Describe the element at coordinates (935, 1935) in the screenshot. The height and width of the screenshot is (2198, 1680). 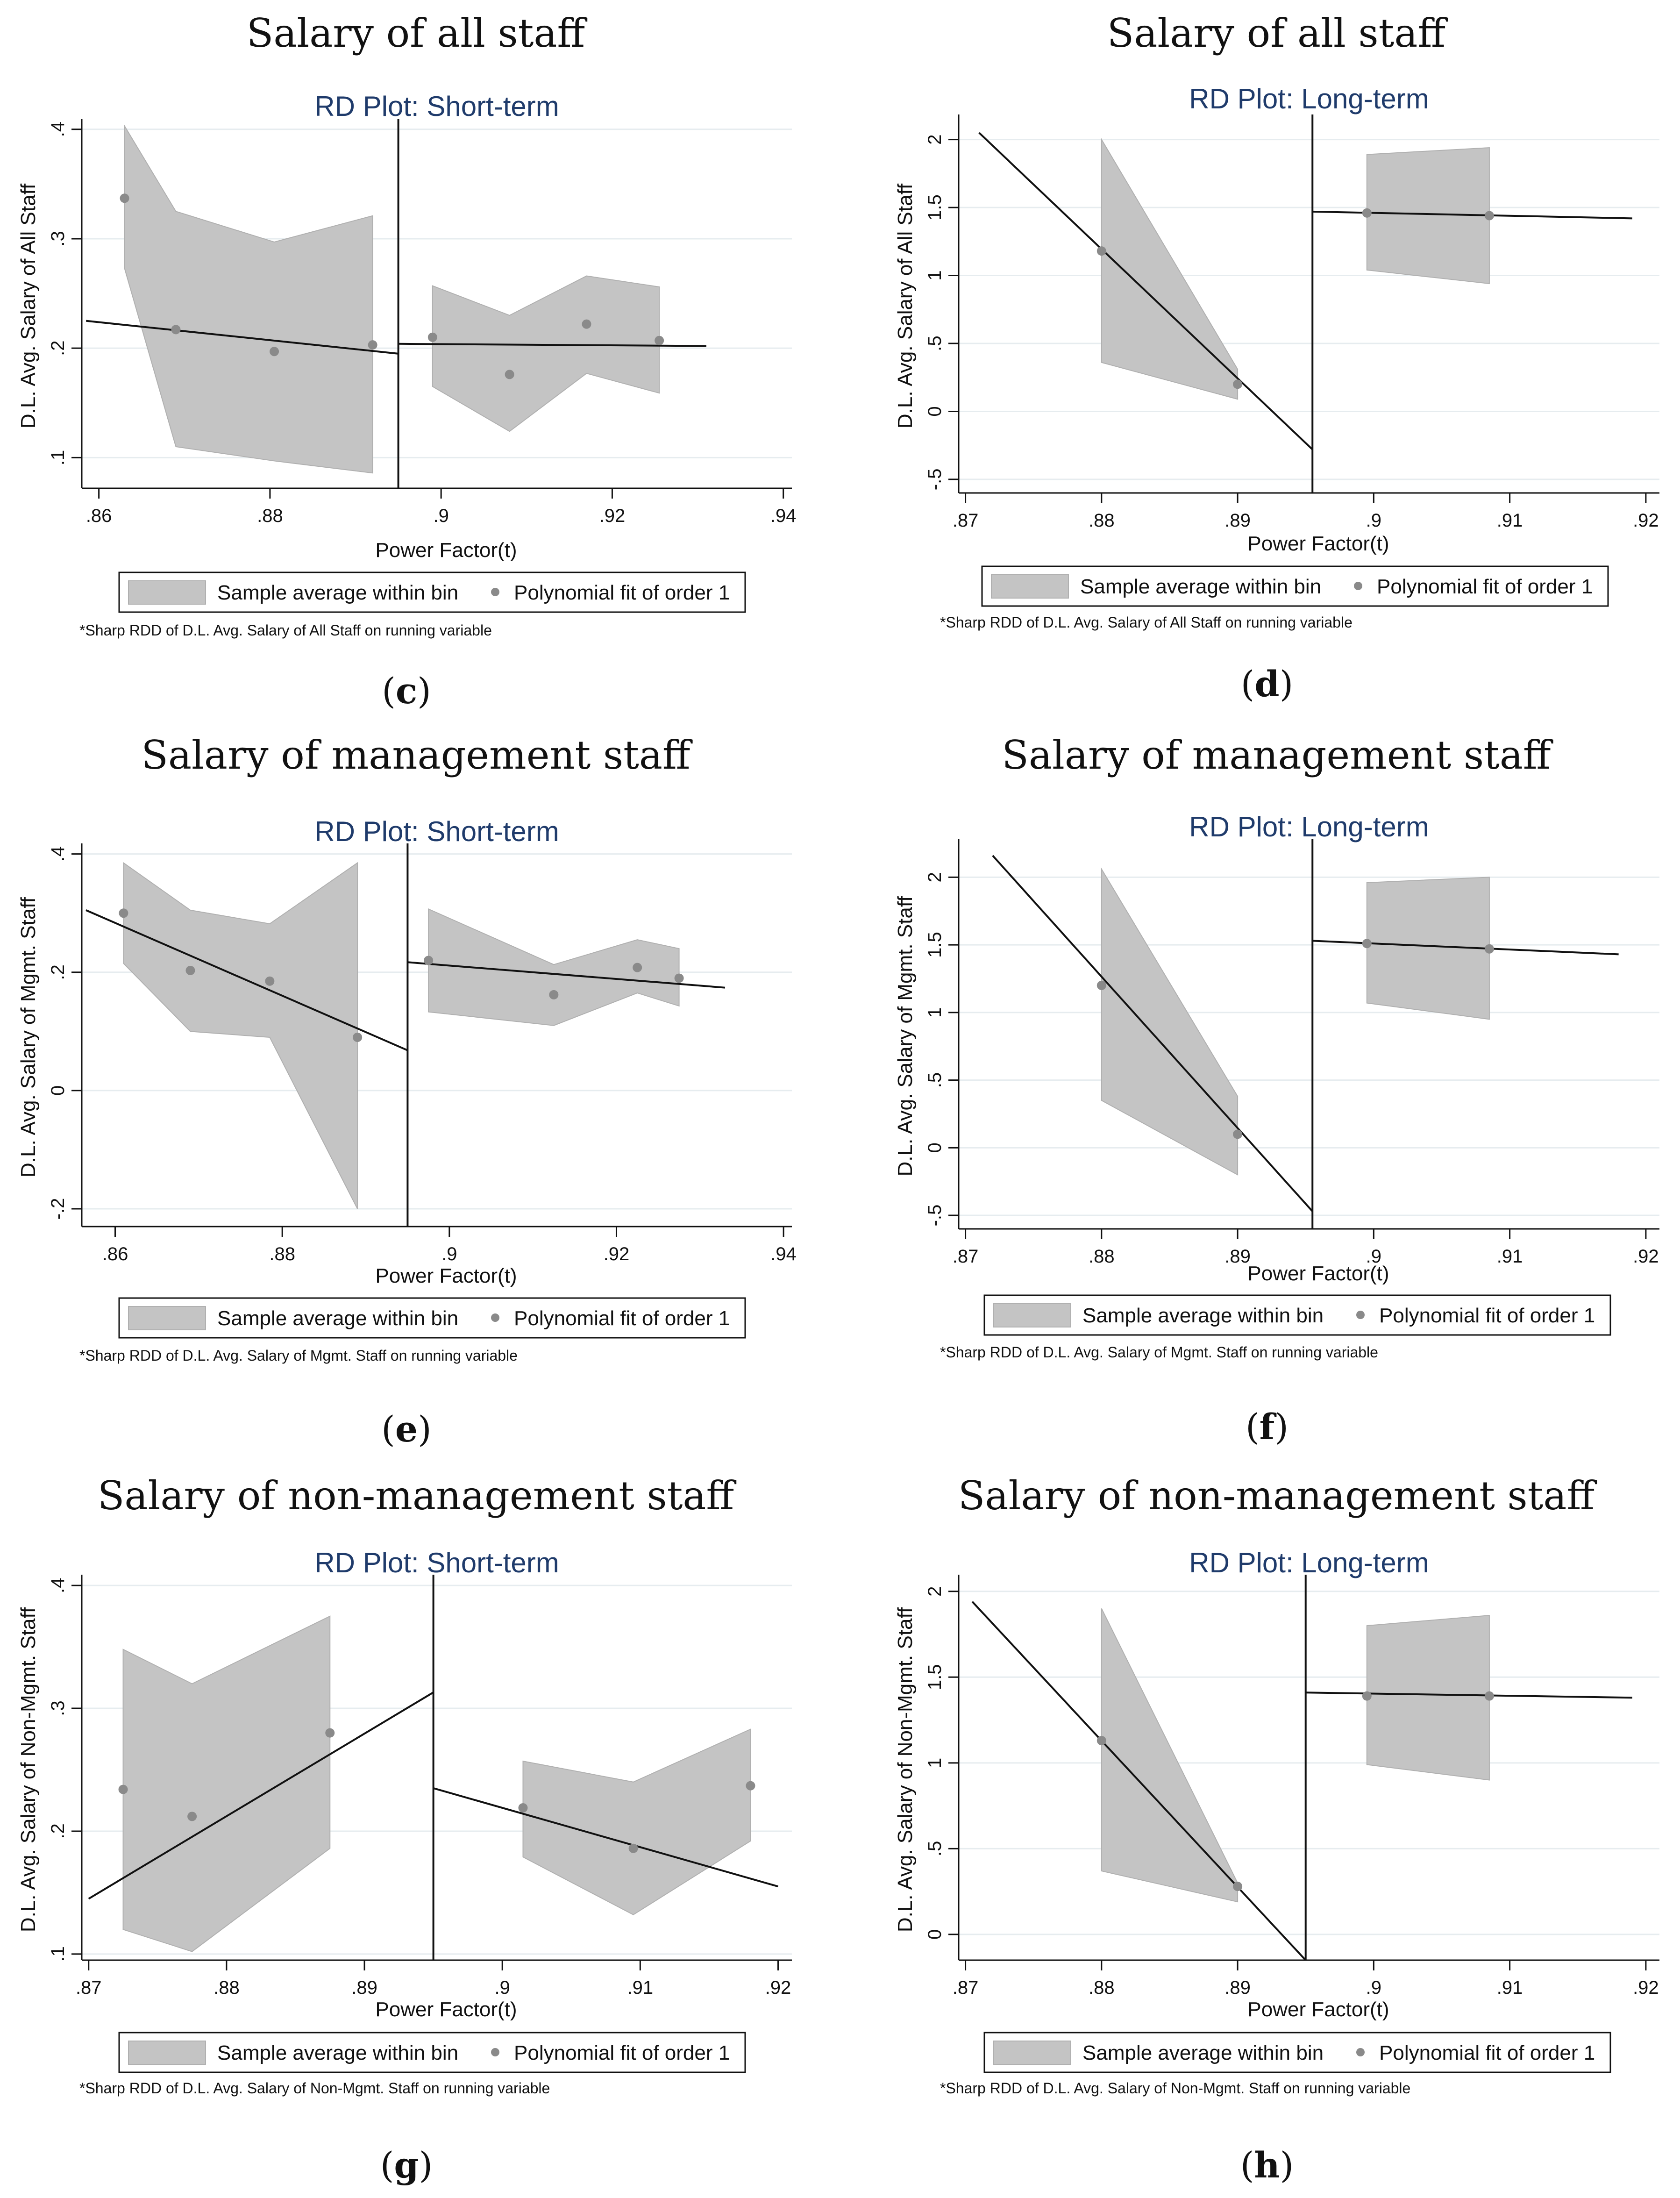
I see `y-tick-label: 0` at that location.